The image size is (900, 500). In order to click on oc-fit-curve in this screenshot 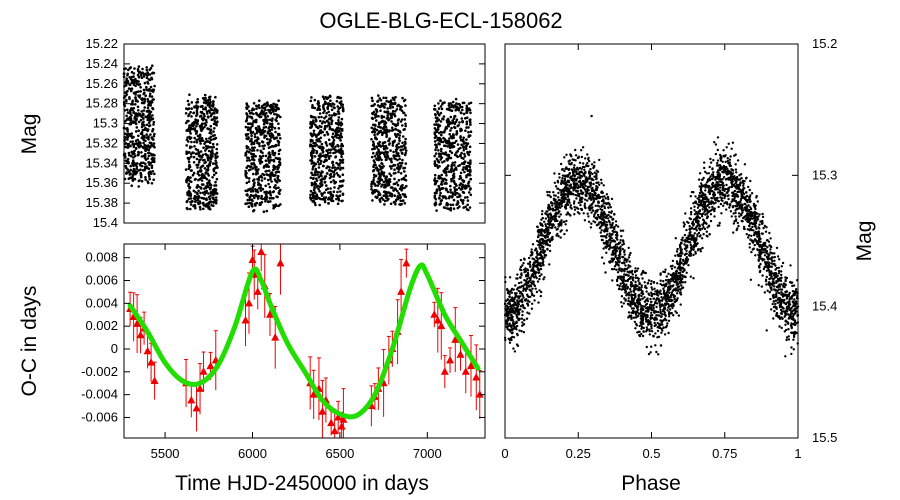, I will do `click(304, 341)`.